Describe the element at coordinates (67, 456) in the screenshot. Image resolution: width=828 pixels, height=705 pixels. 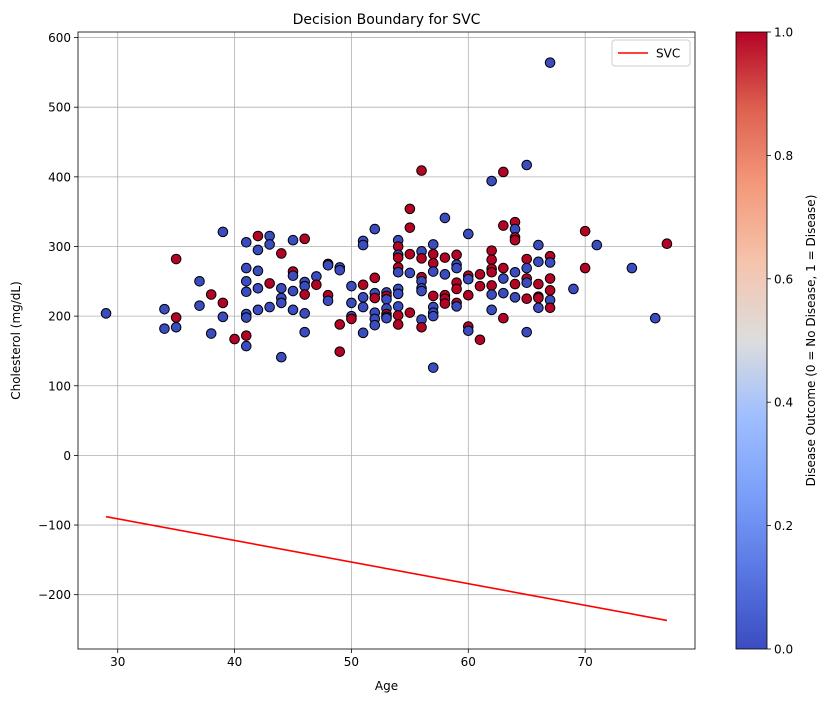
I see `y-tick-label: 0` at that location.